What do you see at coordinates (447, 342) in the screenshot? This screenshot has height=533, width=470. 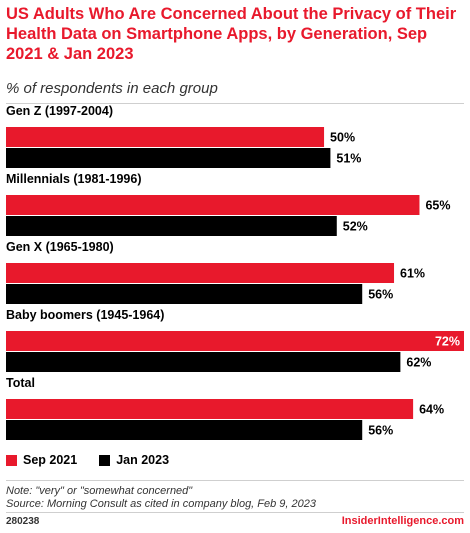 I see `data-label: 72%` at bounding box center [447, 342].